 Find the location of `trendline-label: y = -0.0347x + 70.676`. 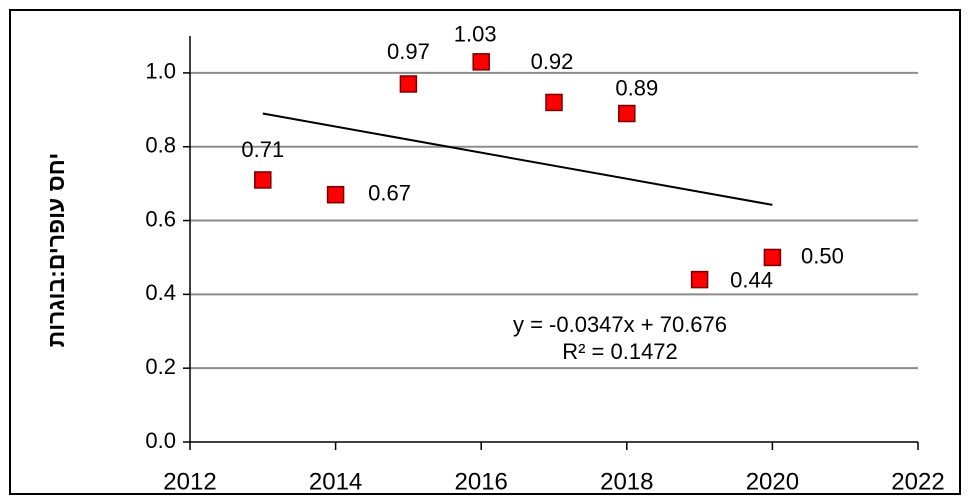

trendline-label: y = -0.0347x + 70.676 is located at coordinates (620, 324).